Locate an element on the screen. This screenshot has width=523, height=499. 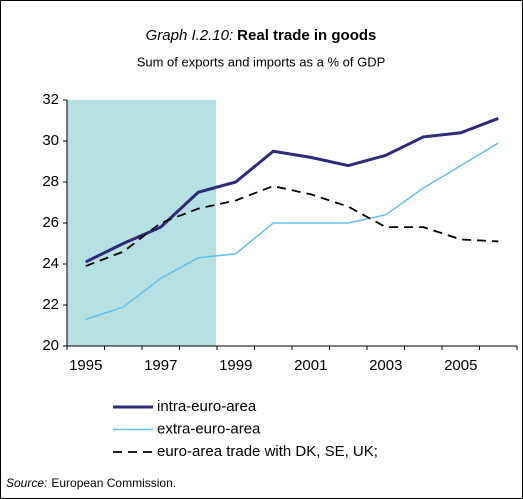
x-tick-label: 2001 is located at coordinates (310, 365).